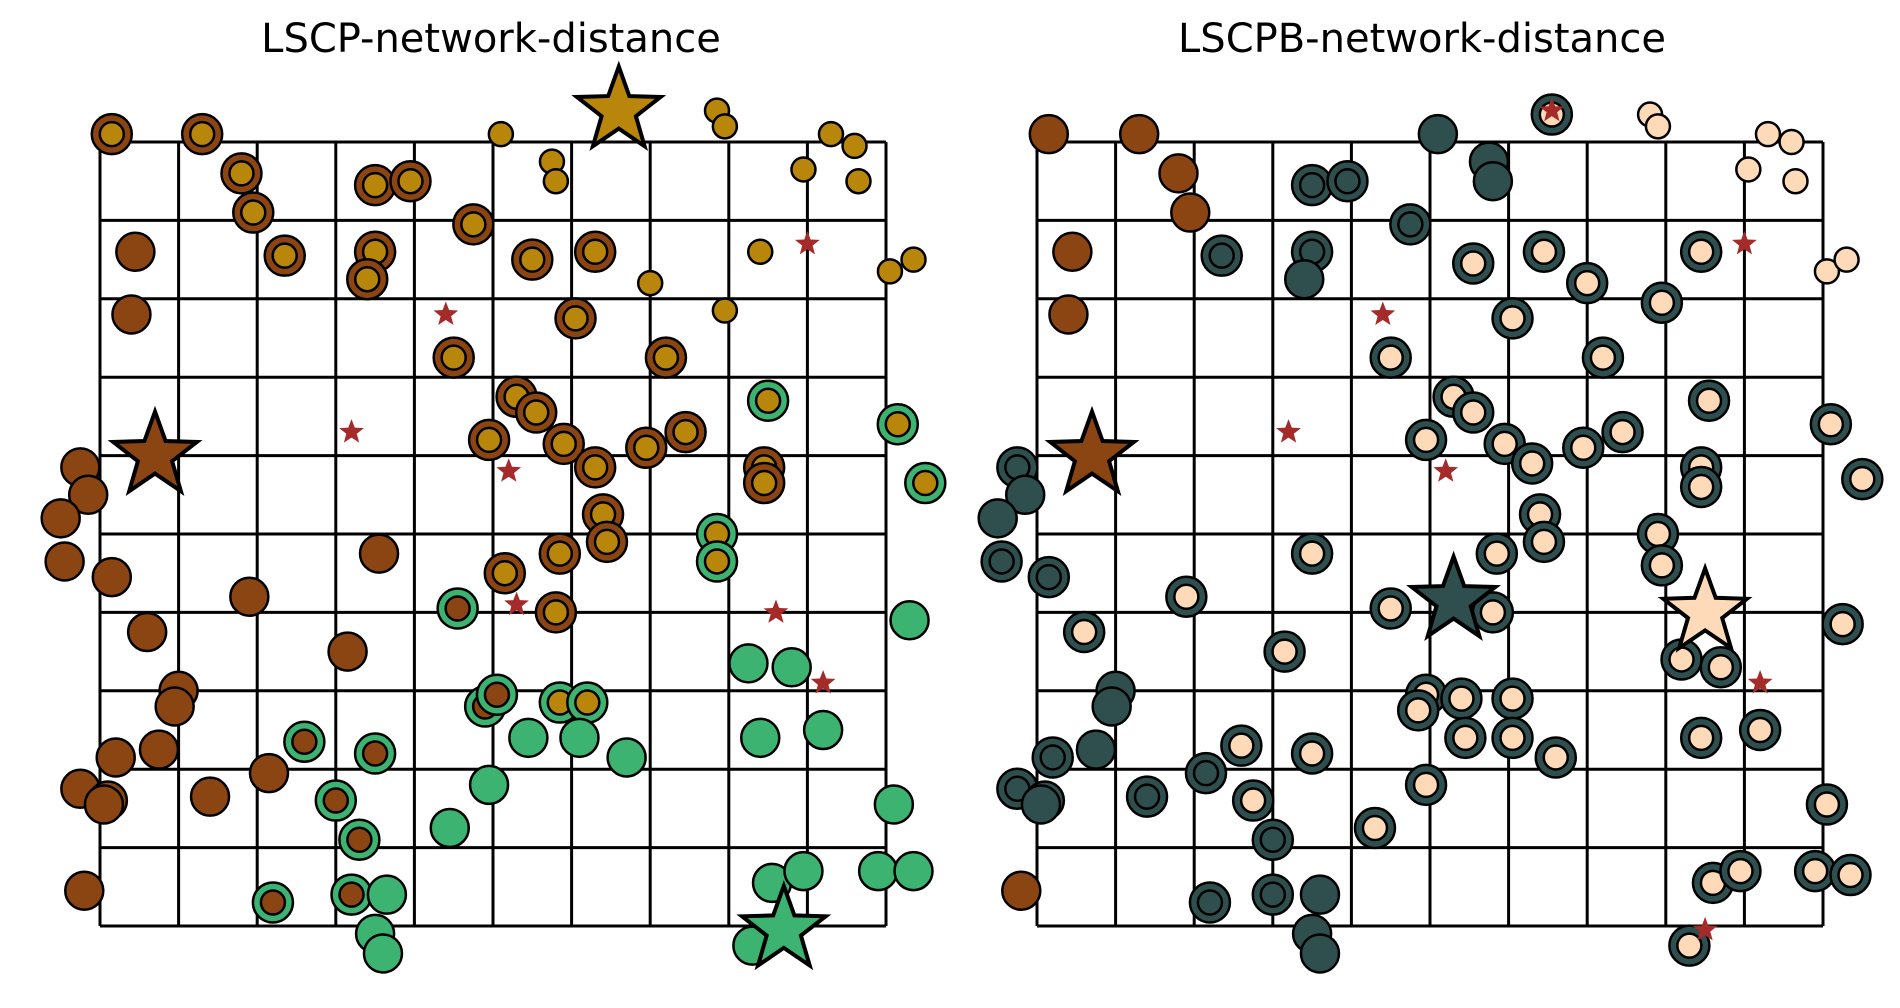 The height and width of the screenshot is (1008, 1900). I want to click on chart-title-lscpb: LSCPB-network-distance, so click(1422, 39).